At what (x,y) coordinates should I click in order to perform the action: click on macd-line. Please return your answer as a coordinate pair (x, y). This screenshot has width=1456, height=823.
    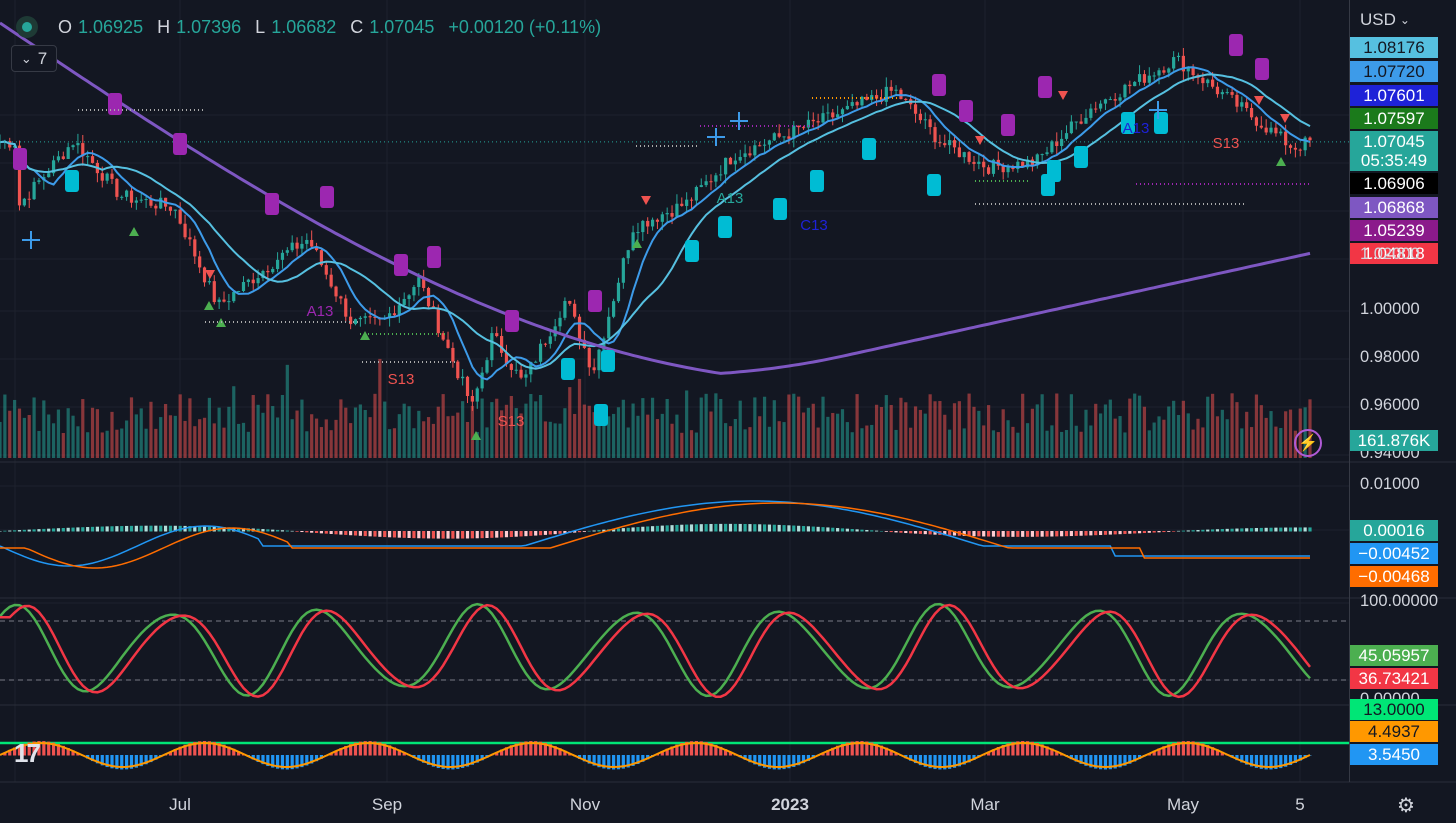
    Looking at the image, I should click on (655, 533).